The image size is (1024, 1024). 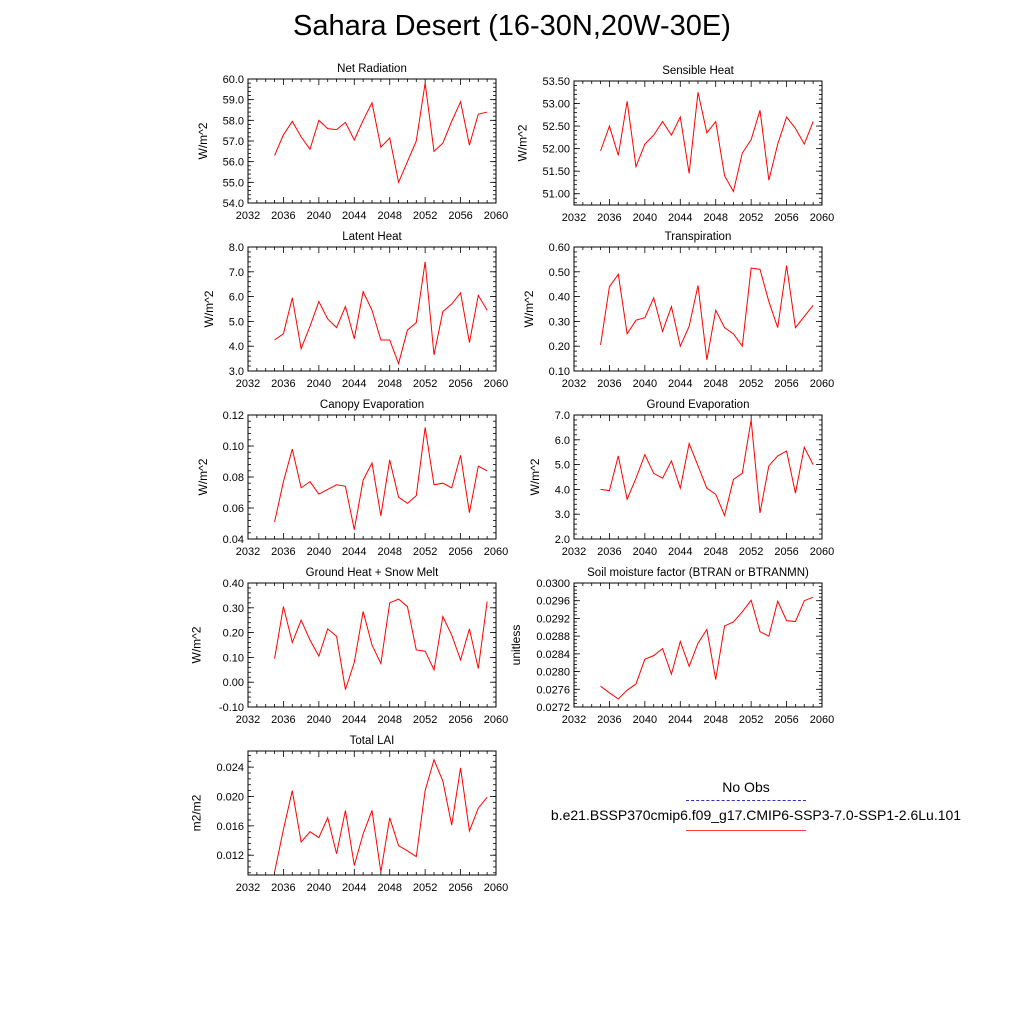 What do you see at coordinates (372, 741) in the screenshot?
I see `panel-title: Total LAI` at bounding box center [372, 741].